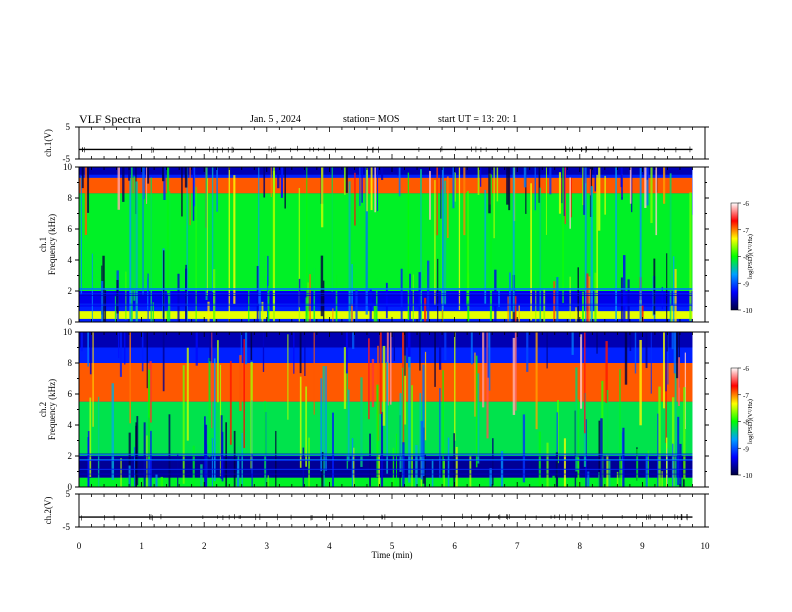 The height and width of the screenshot is (612, 792). What do you see at coordinates (70, 198) in the screenshot?
I see `y-tick-label: 8` at bounding box center [70, 198].